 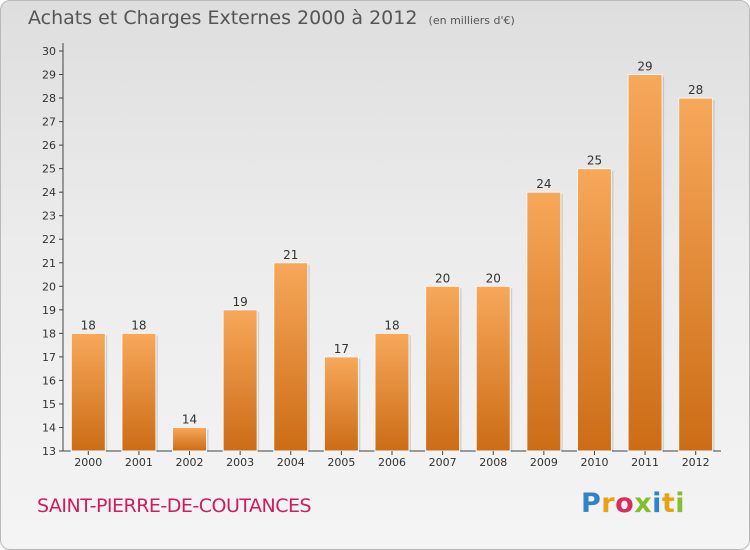 What do you see at coordinates (290, 255) in the screenshot?
I see `bar-value-label: 21` at bounding box center [290, 255].